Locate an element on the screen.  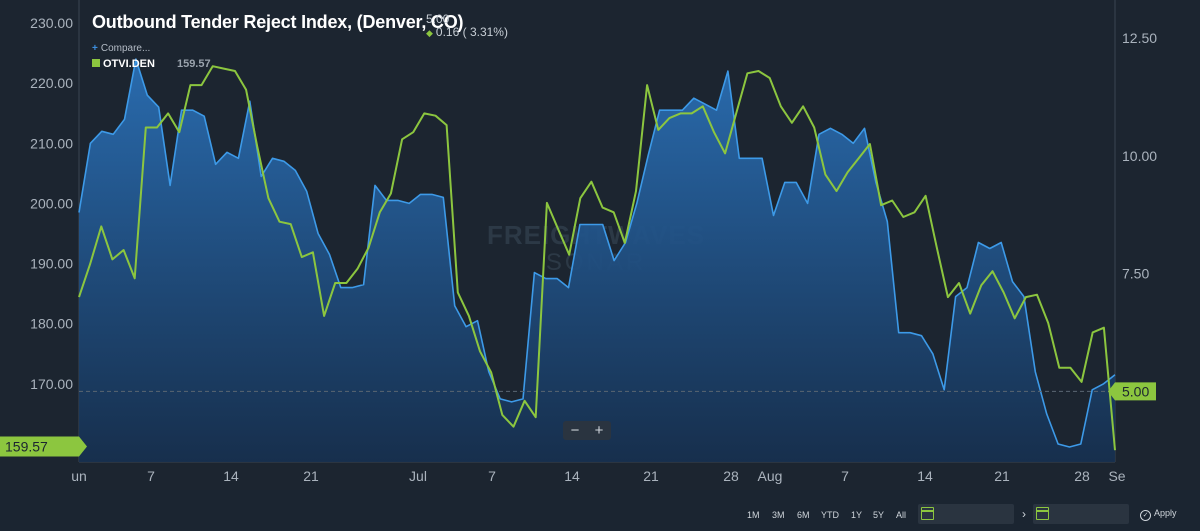
left-tick-label: 200.00 is located at coordinates (51, 203).